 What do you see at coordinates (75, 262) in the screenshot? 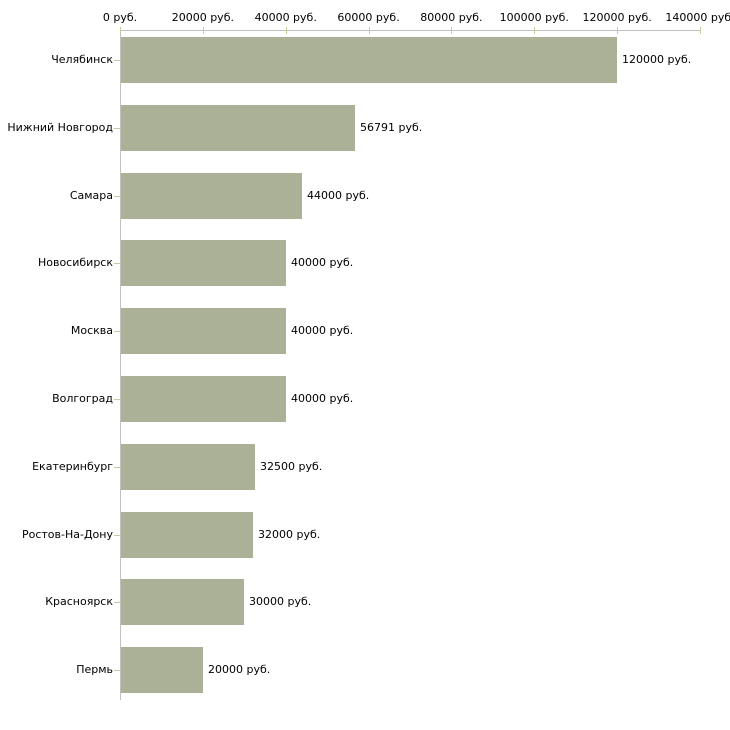
I see `category-label: Новосибирск` at bounding box center [75, 262].